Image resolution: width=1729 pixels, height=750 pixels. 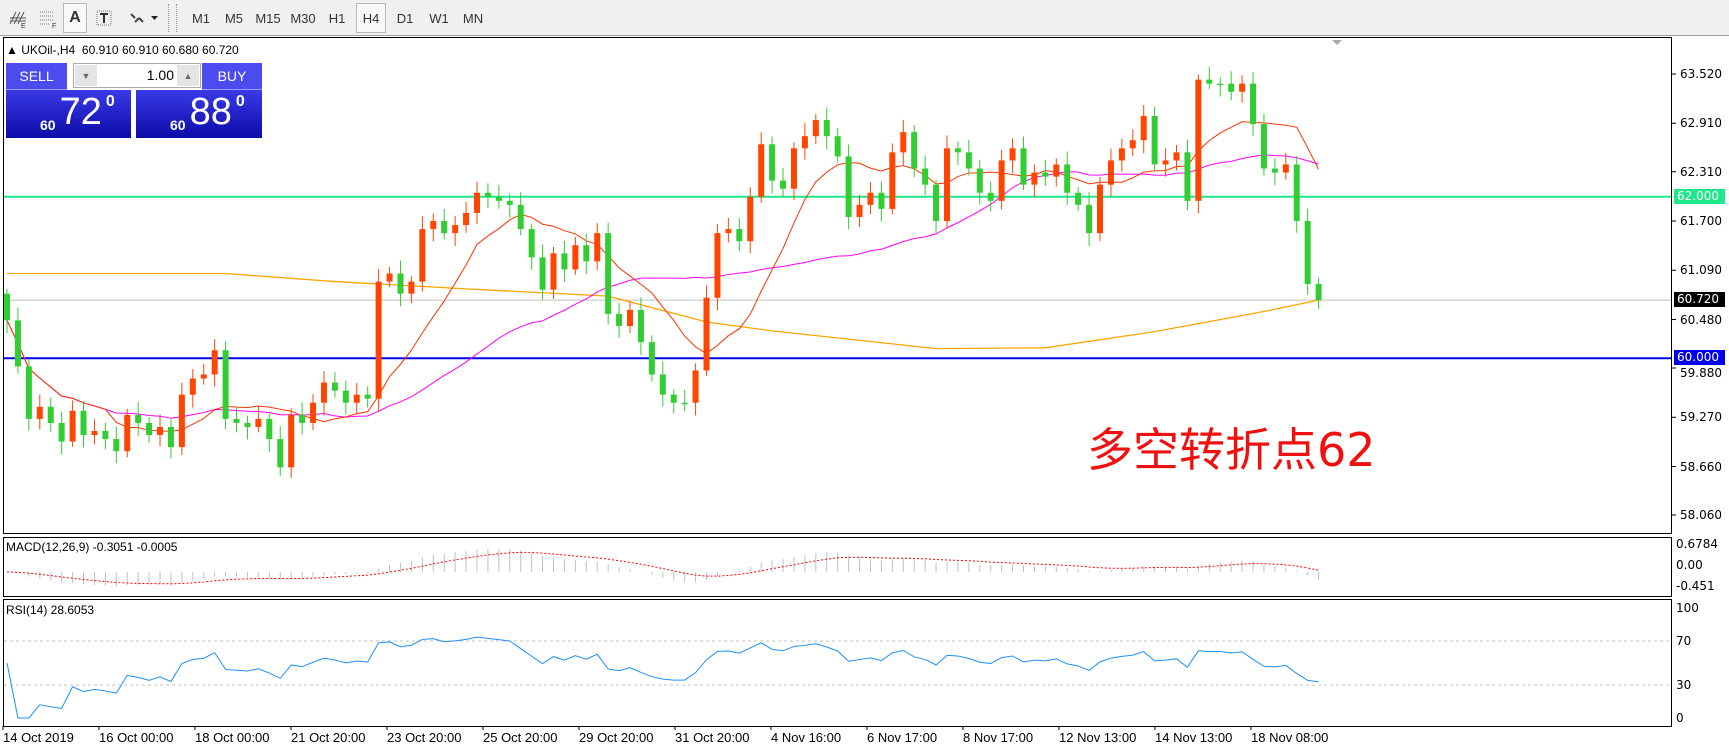 I want to click on timeframe-m5: M5, so click(x=234, y=18).